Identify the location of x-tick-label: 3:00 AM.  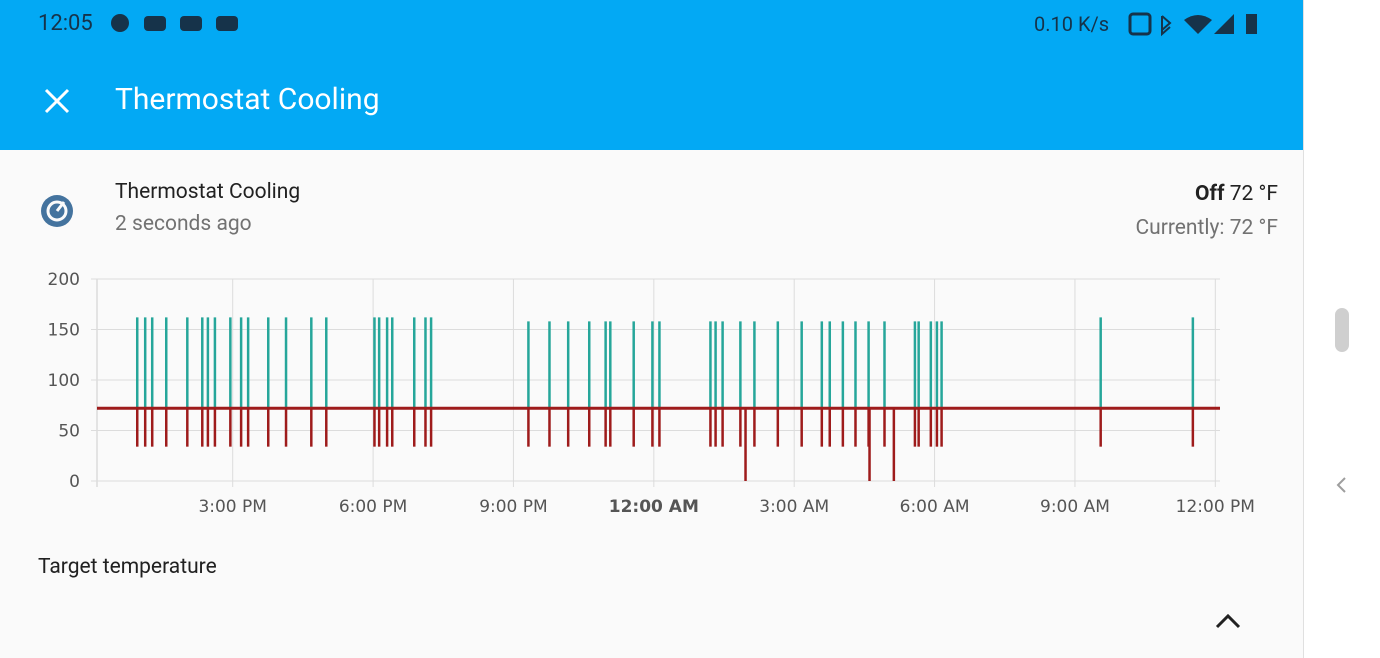
(794, 507).